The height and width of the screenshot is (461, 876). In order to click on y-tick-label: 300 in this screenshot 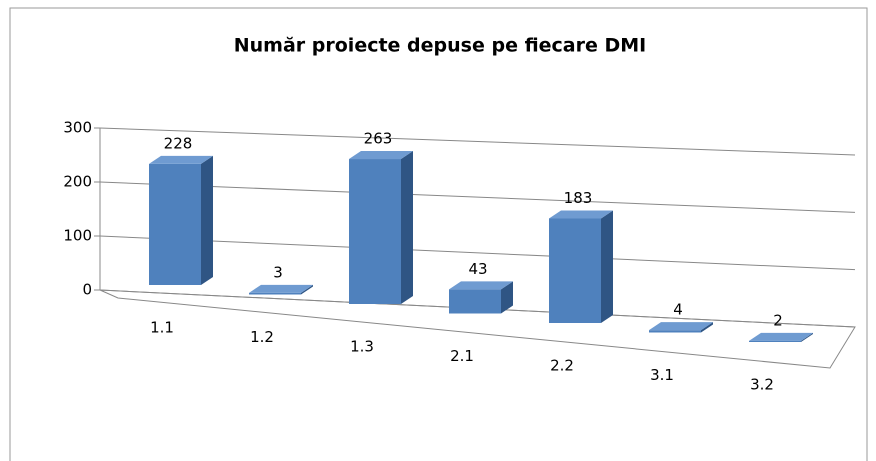, I will do `click(77, 128)`.